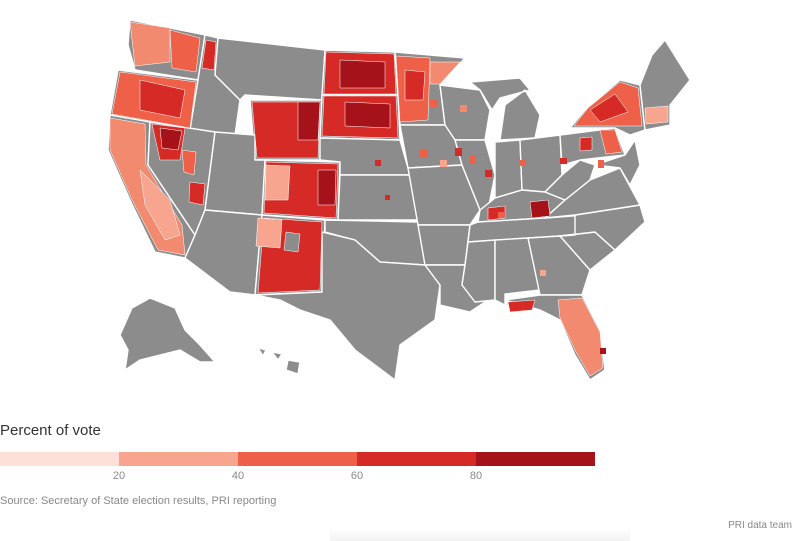 The width and height of the screenshot is (800, 541). What do you see at coordinates (162, 99) in the screenshot?
I see `county-region-oregon-inner` at bounding box center [162, 99].